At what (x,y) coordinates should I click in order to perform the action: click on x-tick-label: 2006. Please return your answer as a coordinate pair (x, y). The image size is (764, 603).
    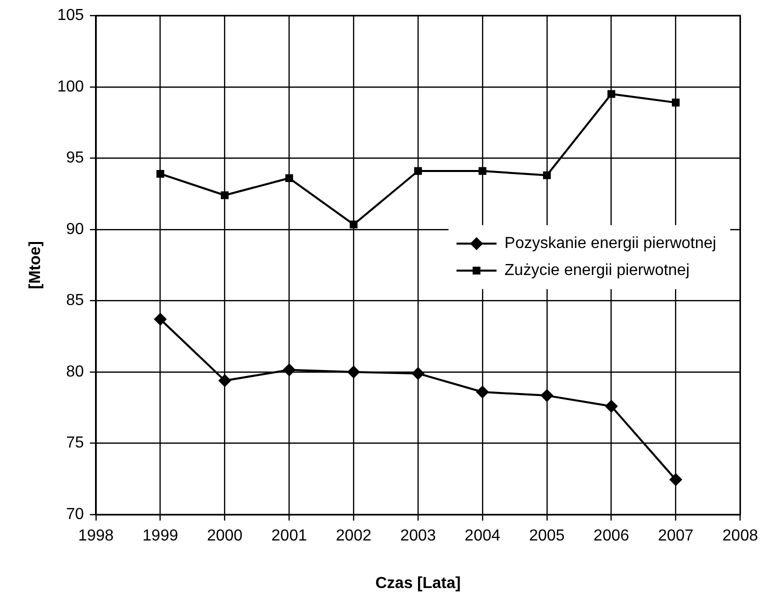
    Looking at the image, I should click on (612, 536).